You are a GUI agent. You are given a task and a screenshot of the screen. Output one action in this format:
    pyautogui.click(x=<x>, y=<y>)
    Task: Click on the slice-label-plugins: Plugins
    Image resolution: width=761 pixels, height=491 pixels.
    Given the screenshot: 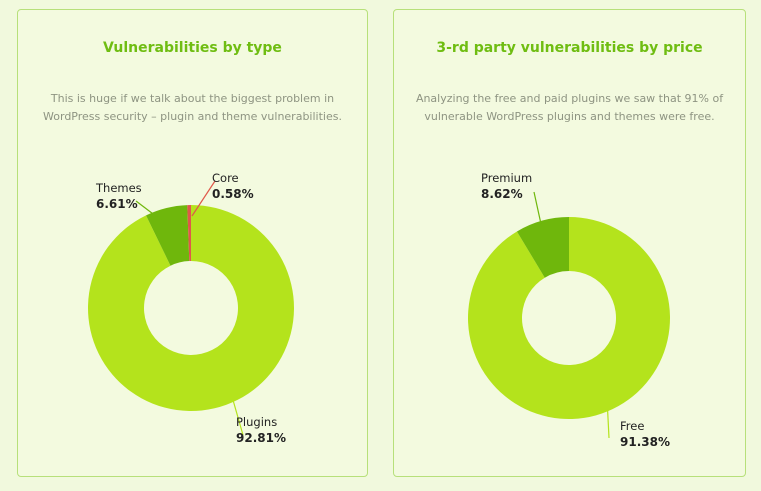 What is the action you would take?
    pyautogui.click(x=256, y=422)
    